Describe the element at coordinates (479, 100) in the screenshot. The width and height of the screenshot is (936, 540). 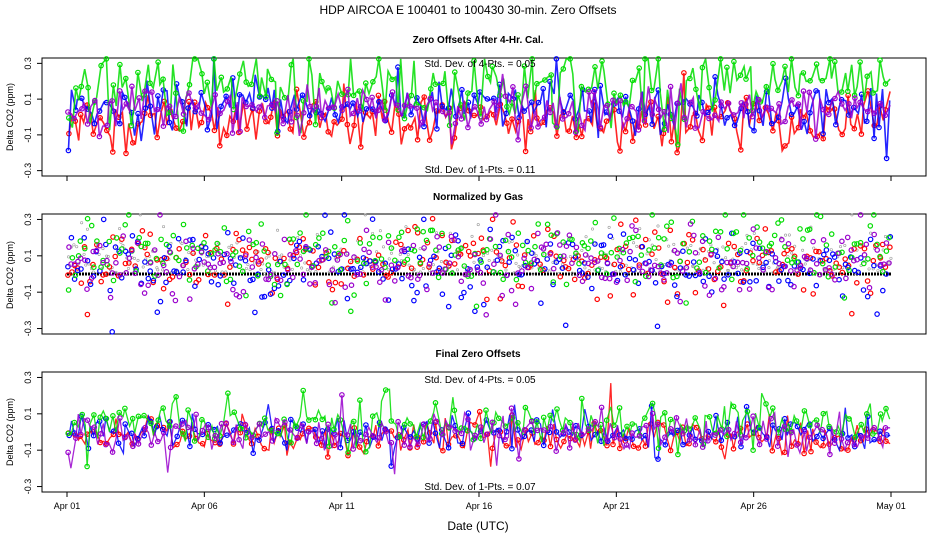
I see `series-line` at that location.